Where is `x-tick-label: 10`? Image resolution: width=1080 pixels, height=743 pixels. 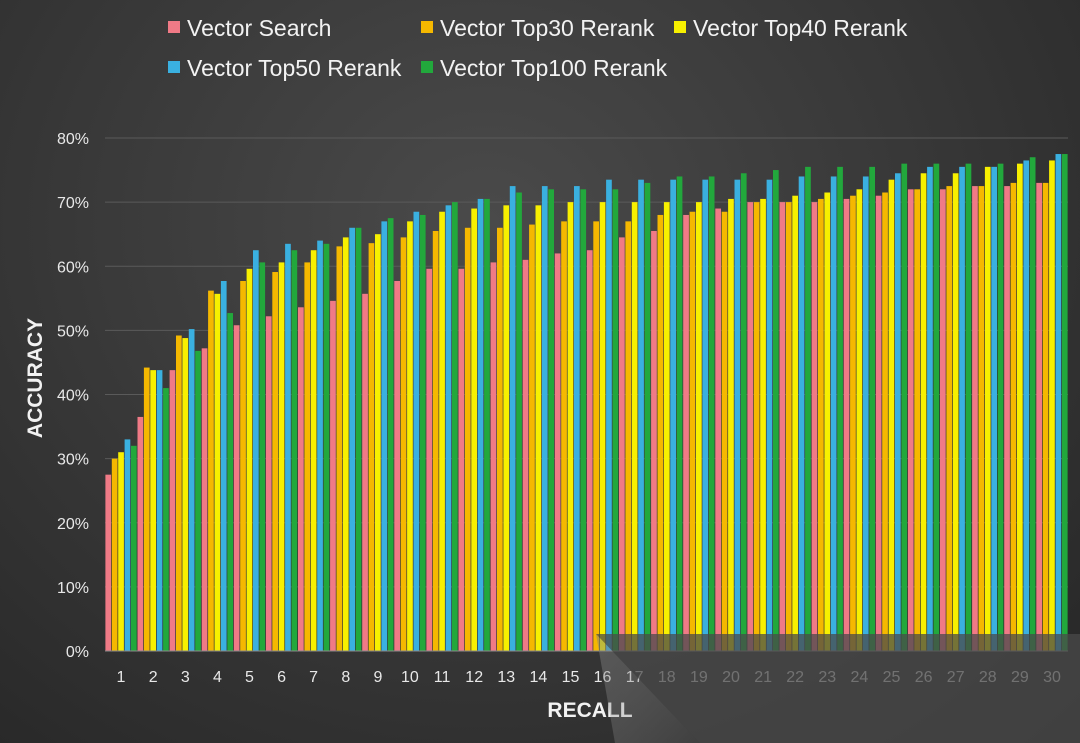 x-tick-label: 10 is located at coordinates (410, 677).